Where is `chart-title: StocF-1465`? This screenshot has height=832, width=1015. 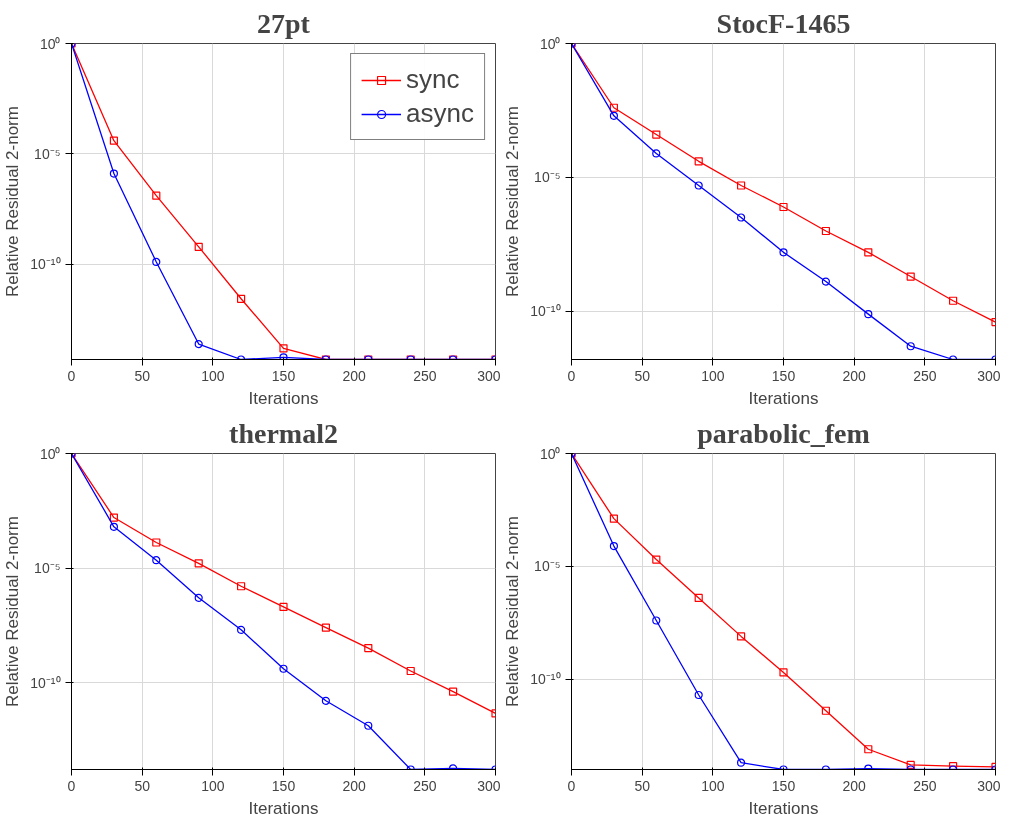
chart-title: StocF-1465 is located at coordinates (783, 23).